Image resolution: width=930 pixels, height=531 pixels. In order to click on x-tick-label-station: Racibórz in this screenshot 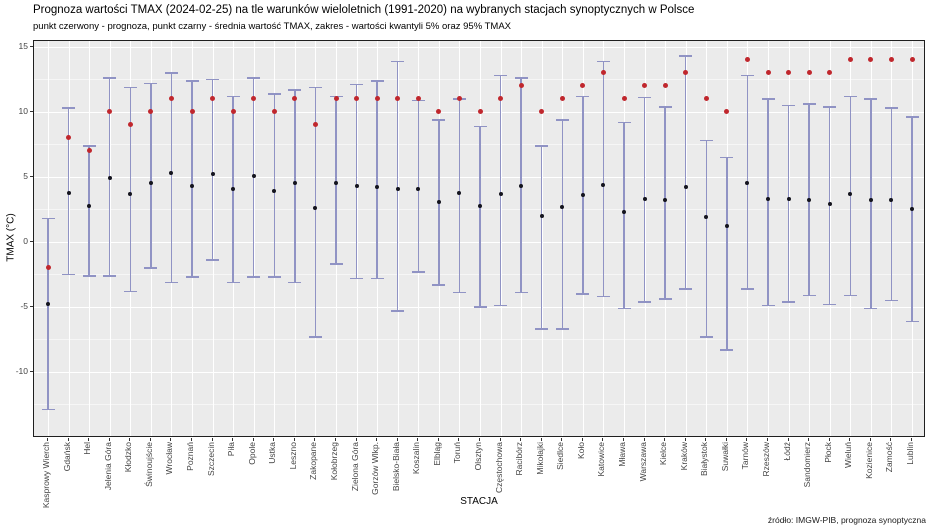, I will do `click(519, 459)`.